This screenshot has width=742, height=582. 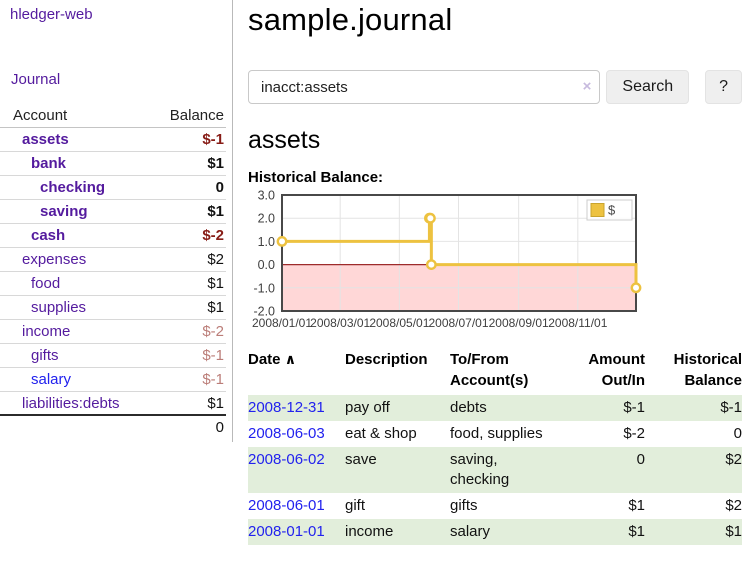 What do you see at coordinates (599, 371) in the screenshot?
I see `register-header-amount: Amount Out/In` at bounding box center [599, 371].